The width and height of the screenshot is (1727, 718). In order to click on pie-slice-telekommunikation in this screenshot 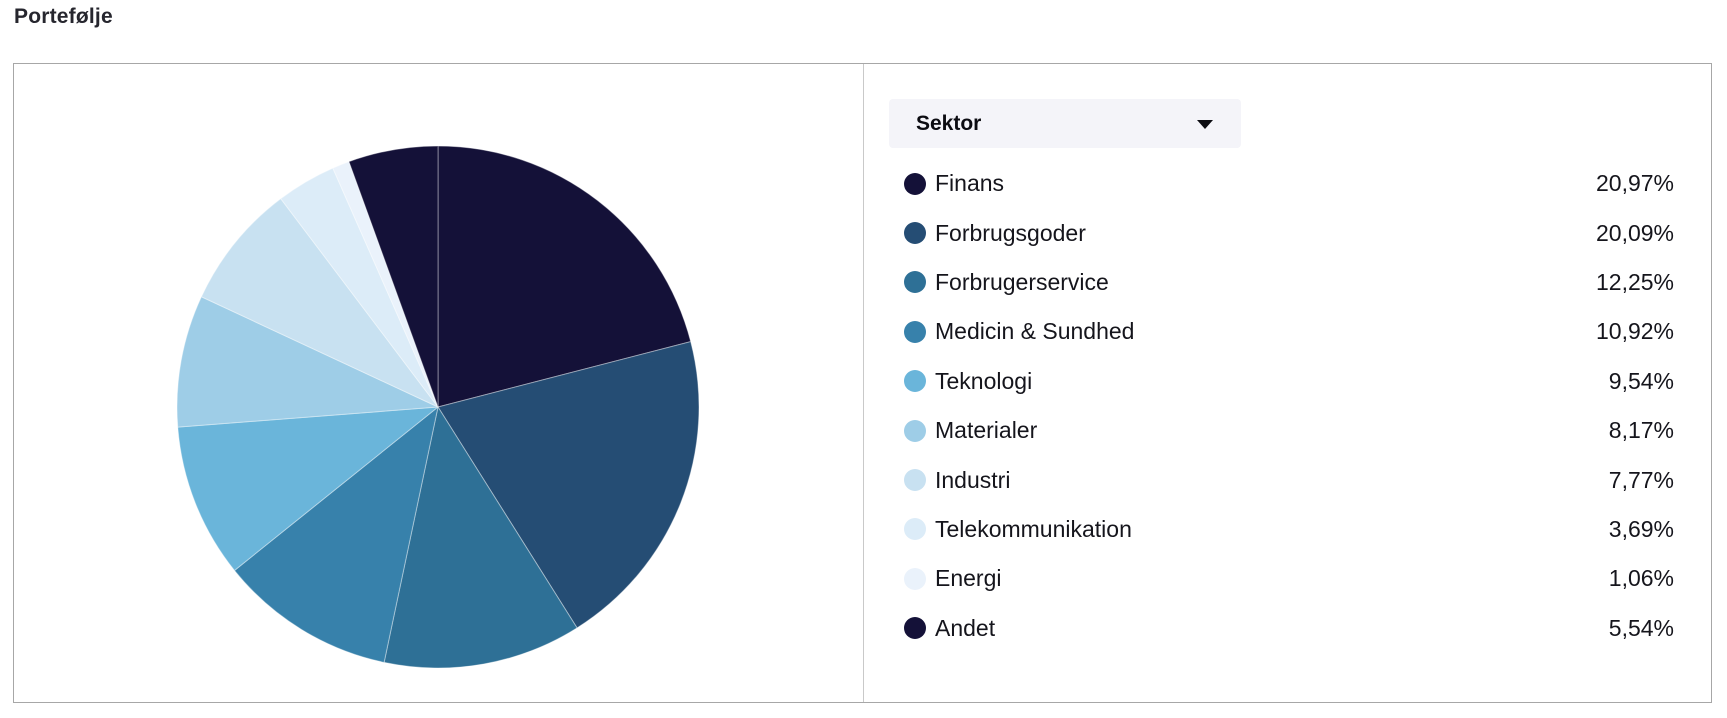, I will do `click(359, 287)`.